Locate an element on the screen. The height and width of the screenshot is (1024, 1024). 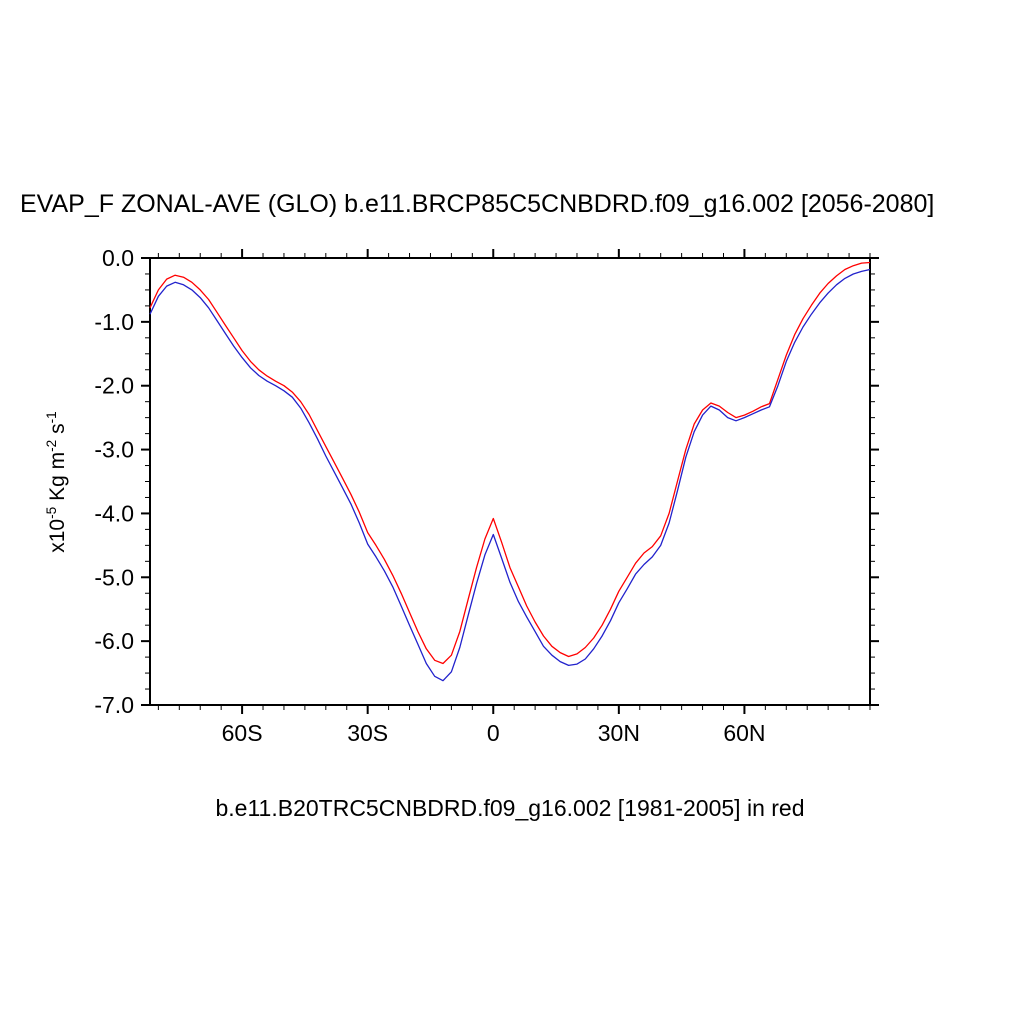
x-tick-label: 60N is located at coordinates (744, 733).